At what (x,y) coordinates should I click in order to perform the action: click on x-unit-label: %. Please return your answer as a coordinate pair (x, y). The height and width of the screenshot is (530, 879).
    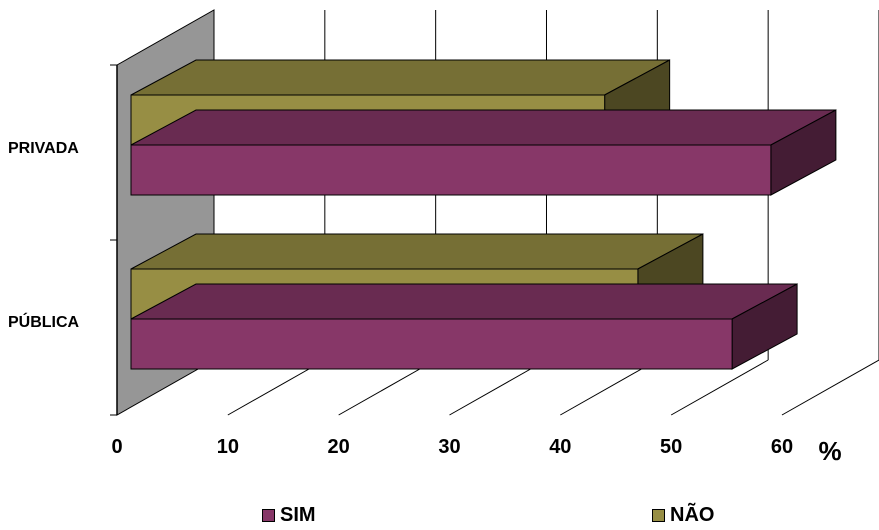
    Looking at the image, I should click on (829, 451).